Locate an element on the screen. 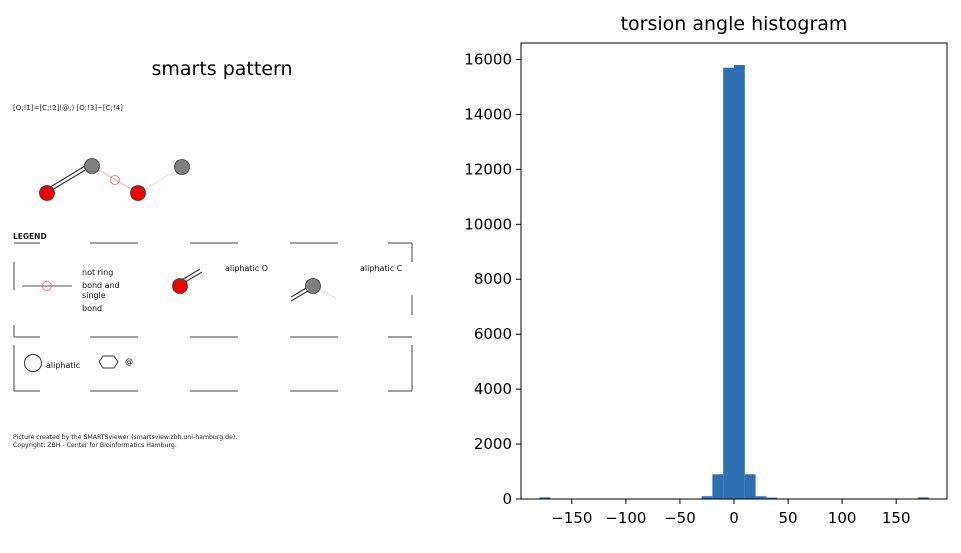 This screenshot has width=961, height=553. x-tick-label: 50 is located at coordinates (788, 518).